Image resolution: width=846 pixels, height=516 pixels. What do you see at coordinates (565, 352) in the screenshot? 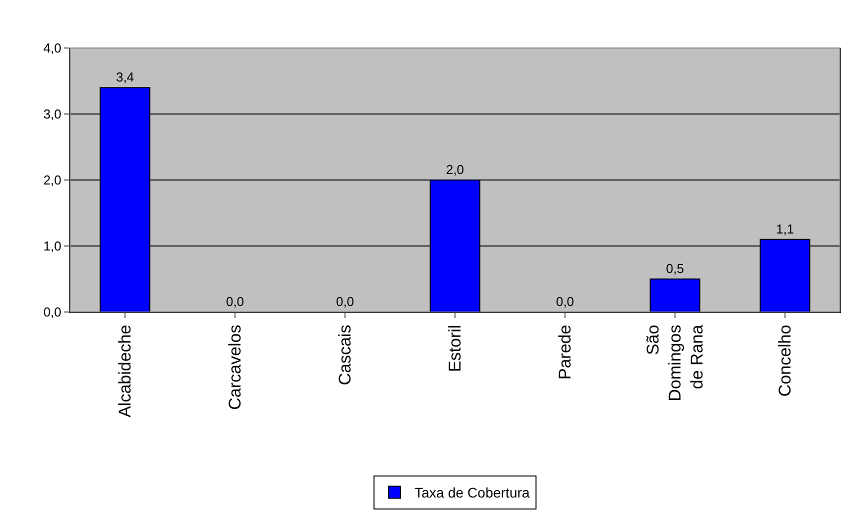
I see `x-tick-label: Parede` at bounding box center [565, 352].